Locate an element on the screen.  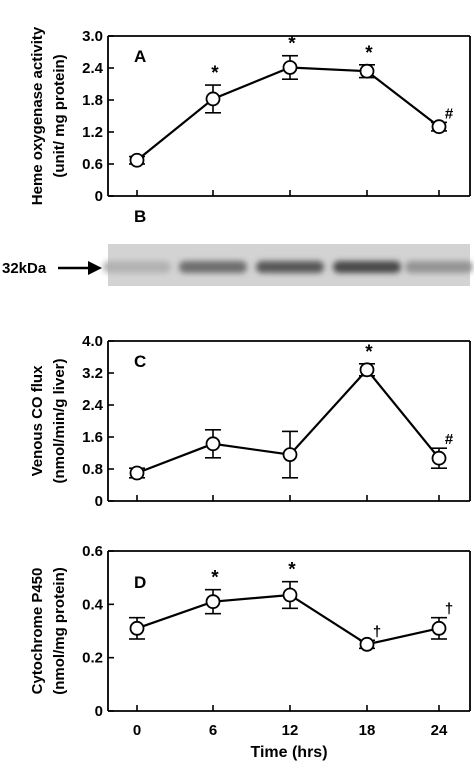
y-tick-label: 1.2 is located at coordinates (92, 132).